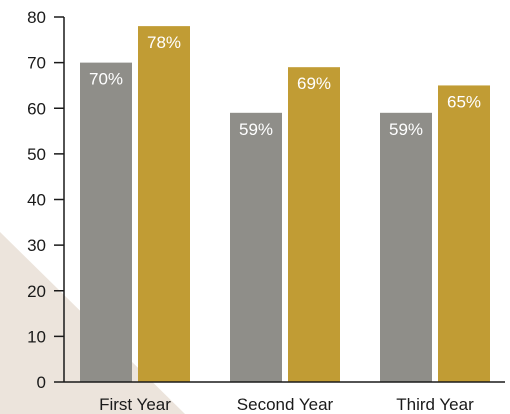  Describe the element at coordinates (135, 404) in the screenshot. I see `x-category-label: First Year` at that location.